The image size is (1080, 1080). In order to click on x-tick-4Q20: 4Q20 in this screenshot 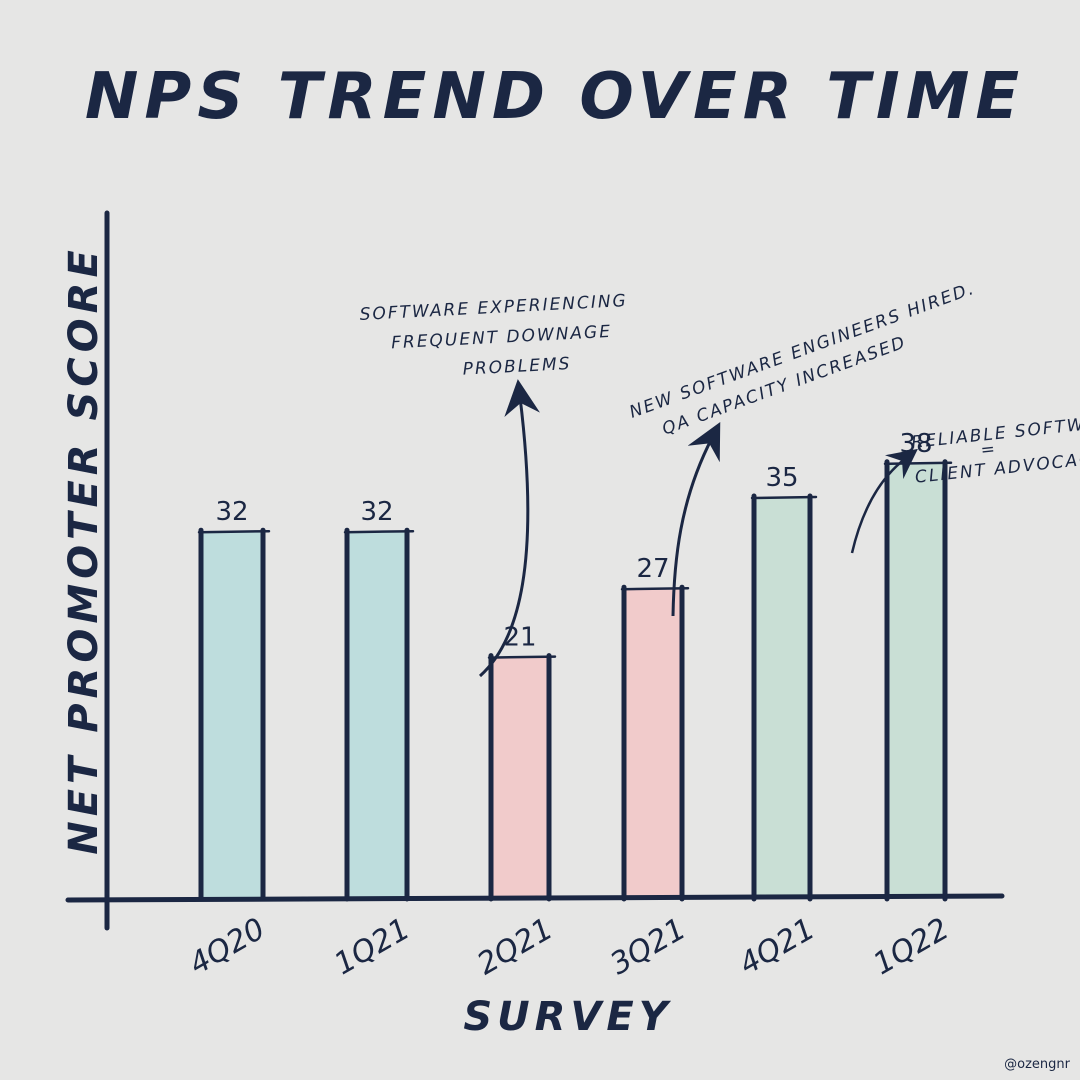, I will do `click(227, 946)`.